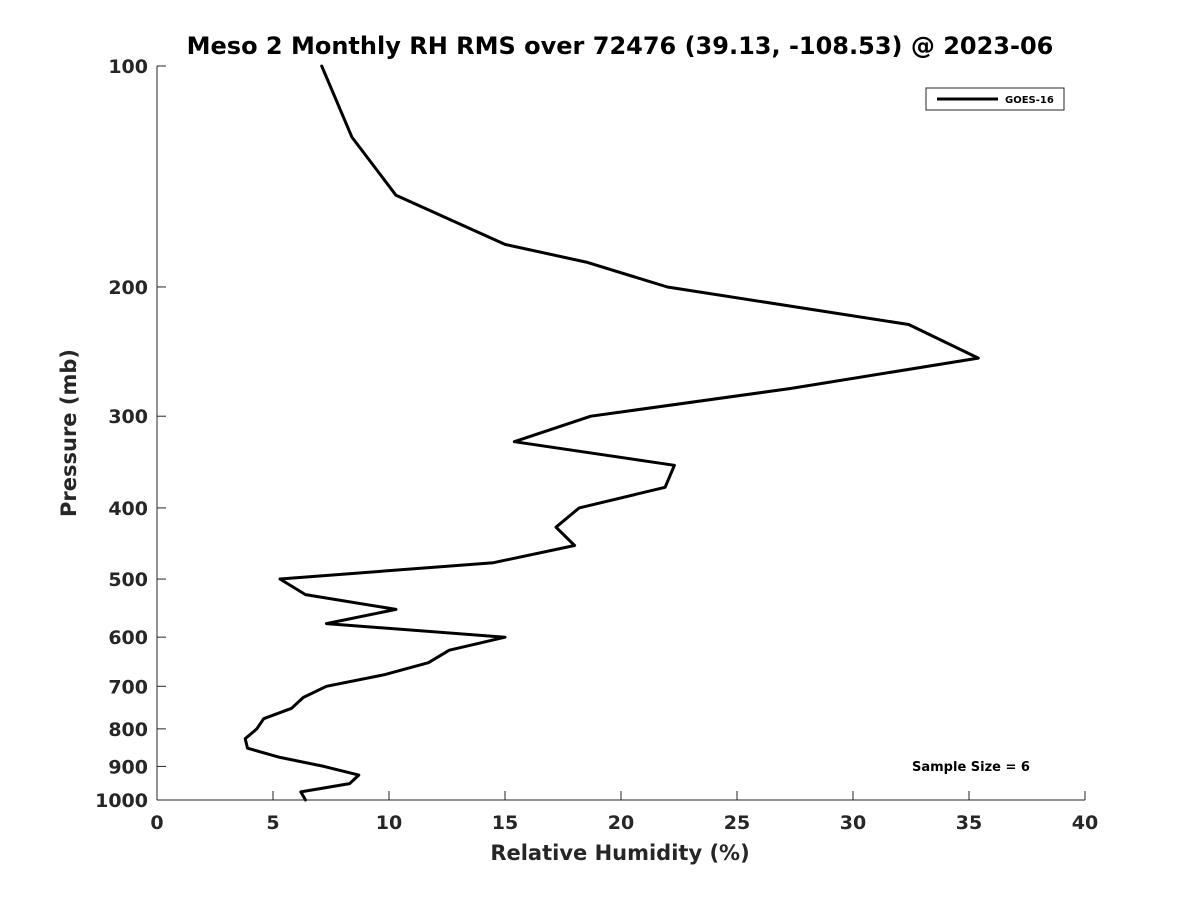 The image size is (1200, 900). I want to click on y-tick-label: 400, so click(128, 509).